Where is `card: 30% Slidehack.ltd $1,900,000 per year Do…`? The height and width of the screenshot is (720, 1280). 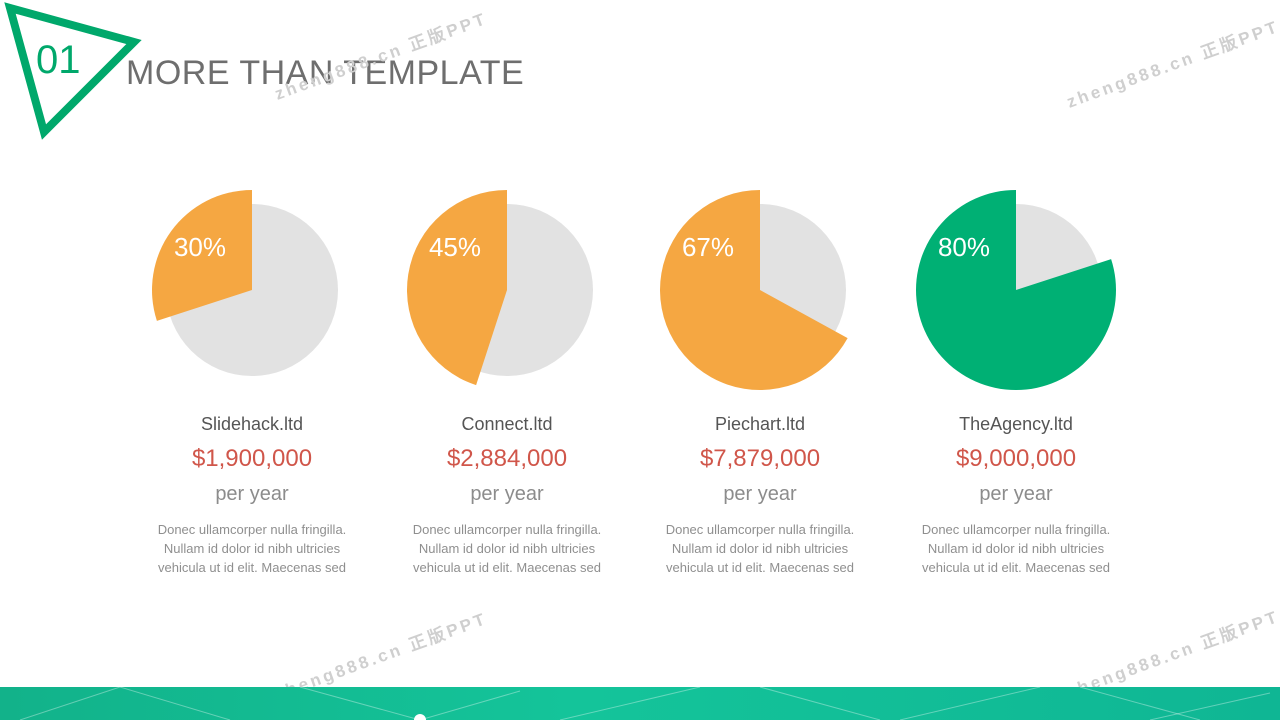 card: 30% Slidehack.ltd $1,900,000 per year Do… is located at coordinates (252, 378).